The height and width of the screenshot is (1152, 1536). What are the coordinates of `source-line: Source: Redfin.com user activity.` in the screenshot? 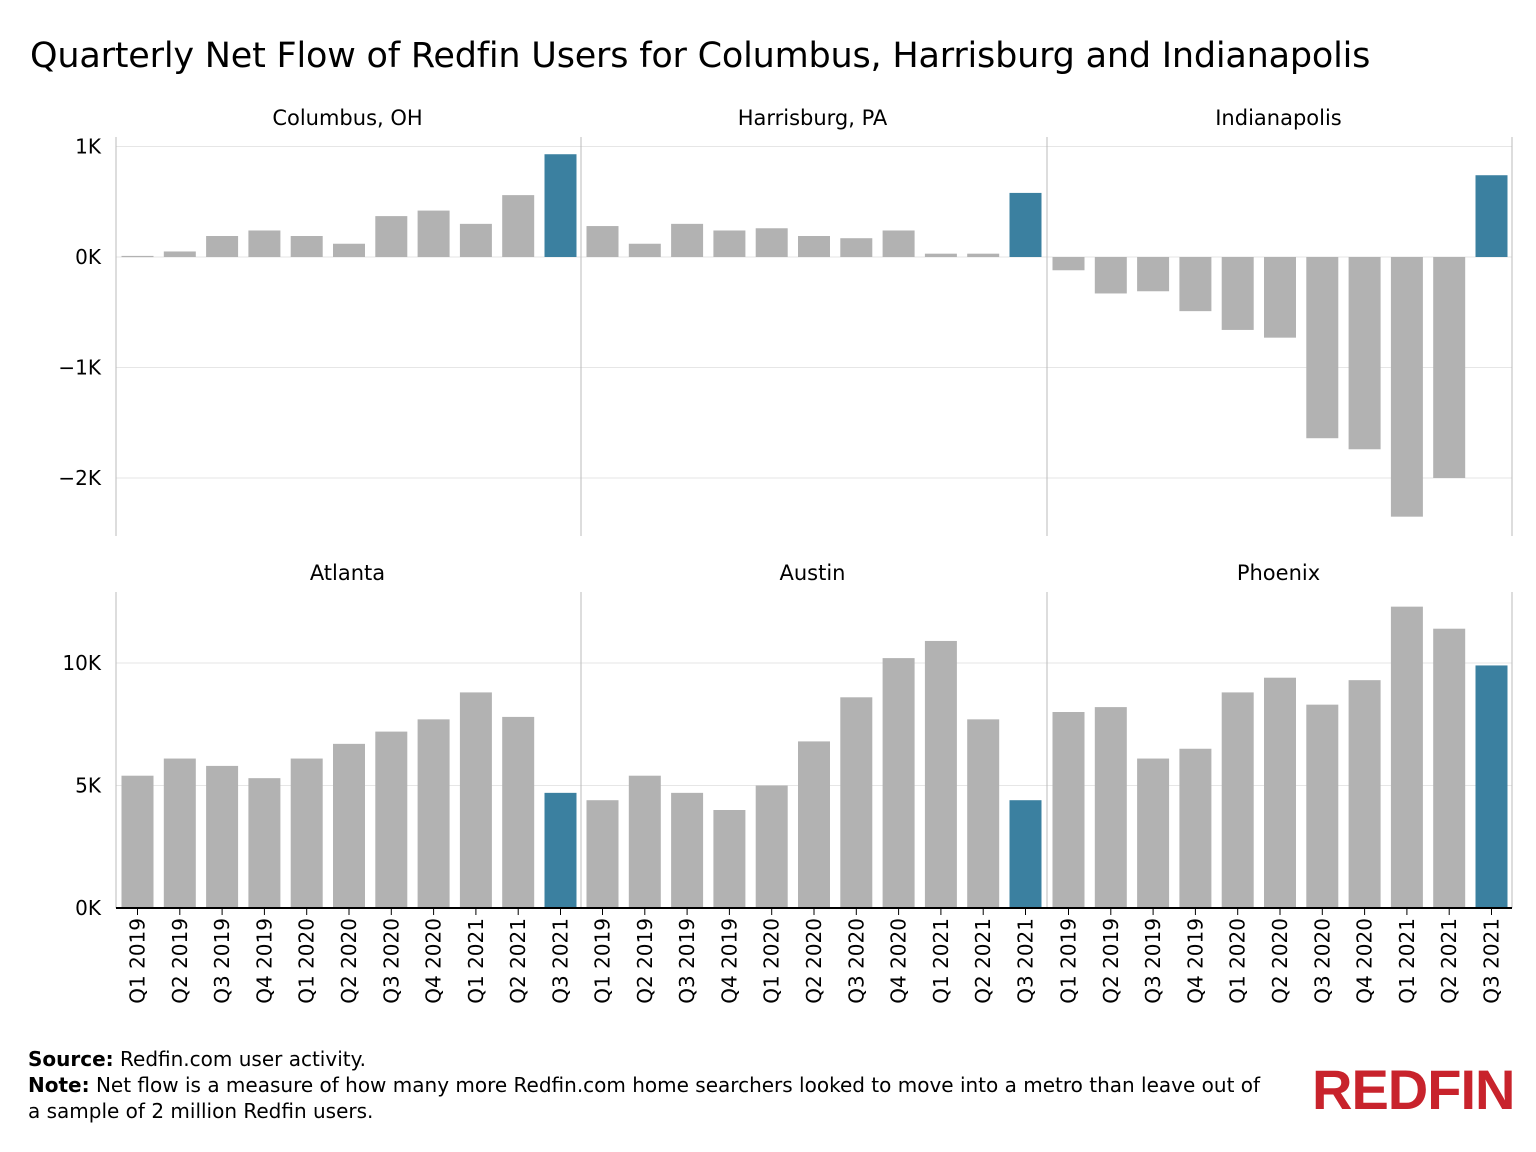 It's located at (653, 1059).